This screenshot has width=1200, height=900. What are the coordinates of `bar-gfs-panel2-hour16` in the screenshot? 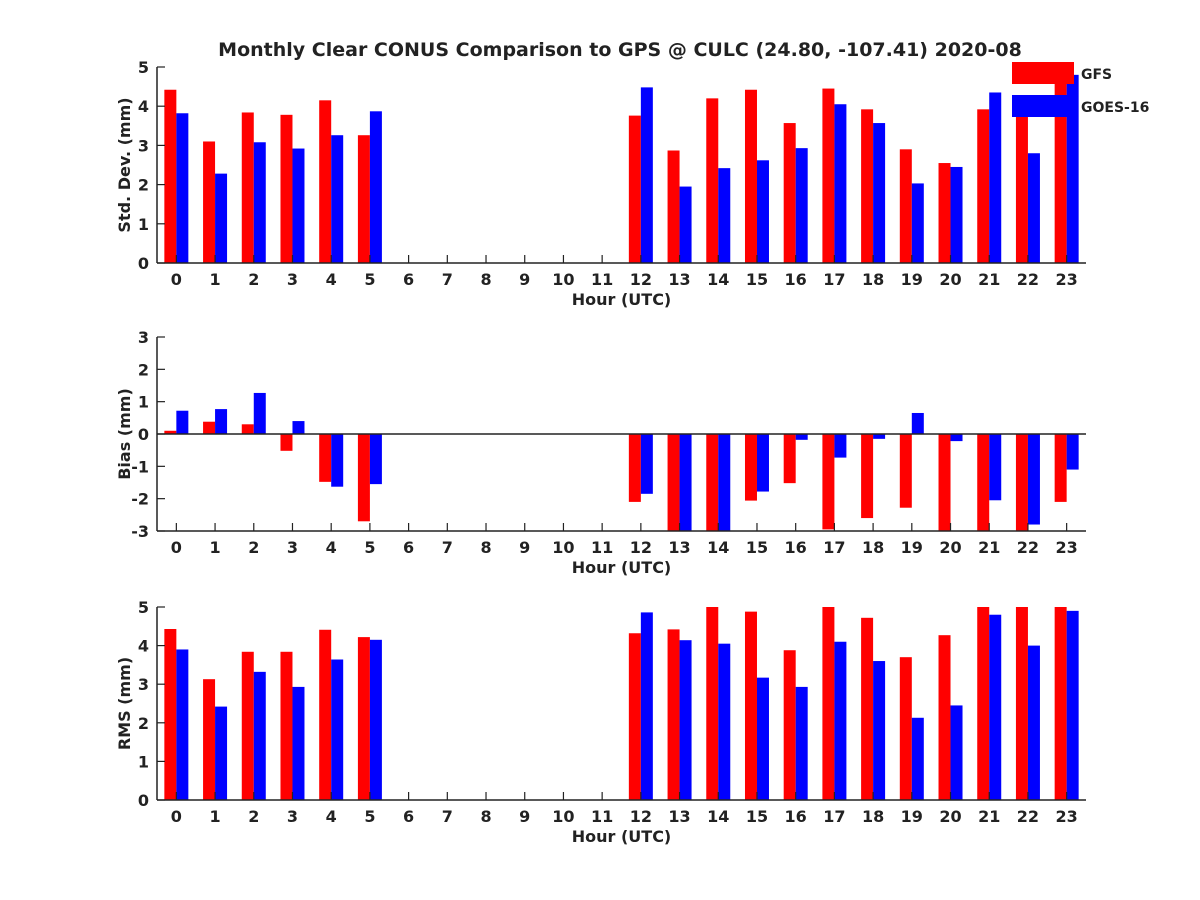 It's located at (789, 725).